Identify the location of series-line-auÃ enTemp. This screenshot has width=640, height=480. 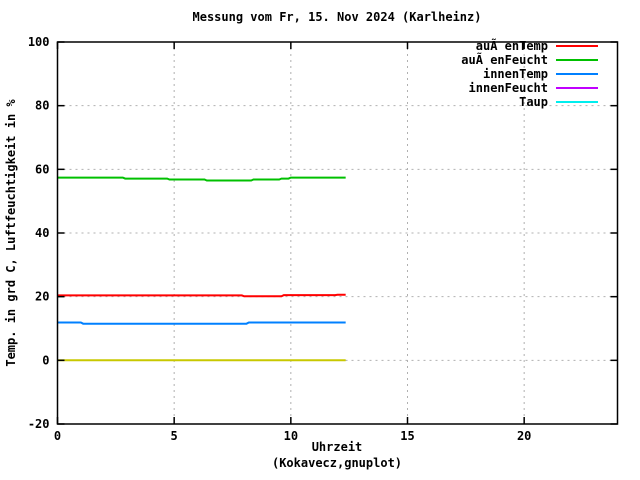
(201, 295).